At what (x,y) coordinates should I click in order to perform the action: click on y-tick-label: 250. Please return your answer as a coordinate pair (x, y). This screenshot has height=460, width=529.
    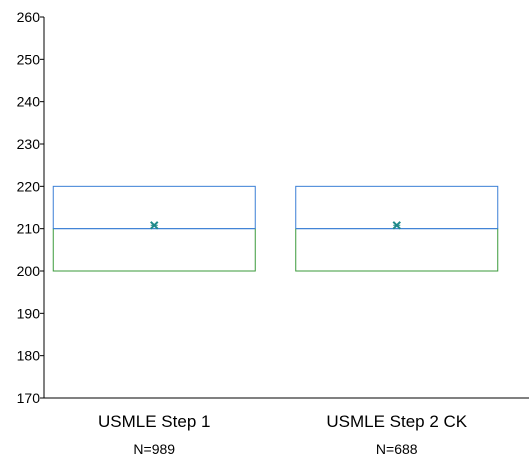
    Looking at the image, I should click on (29, 59).